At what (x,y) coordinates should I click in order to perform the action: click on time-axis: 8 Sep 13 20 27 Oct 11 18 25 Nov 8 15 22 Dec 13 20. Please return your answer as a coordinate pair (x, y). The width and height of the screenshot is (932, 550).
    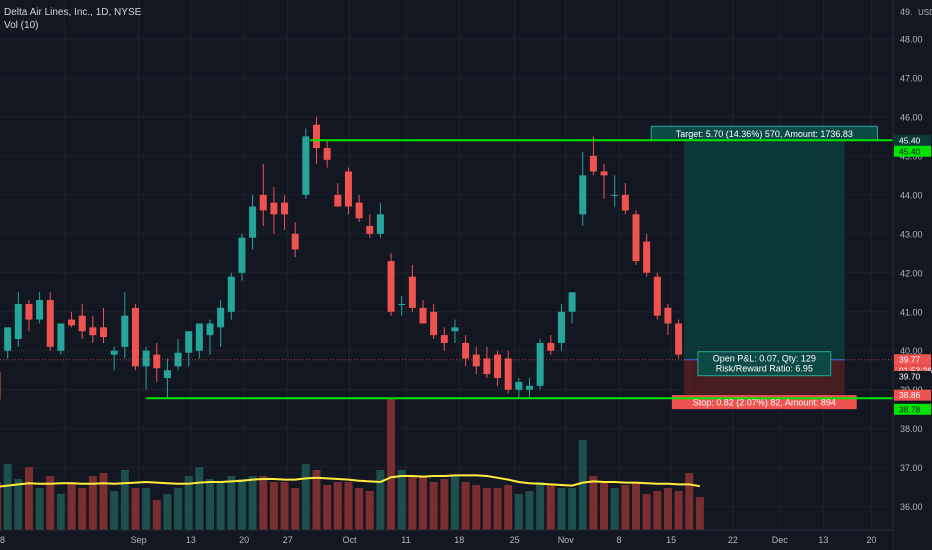
    Looking at the image, I should click on (446, 539).